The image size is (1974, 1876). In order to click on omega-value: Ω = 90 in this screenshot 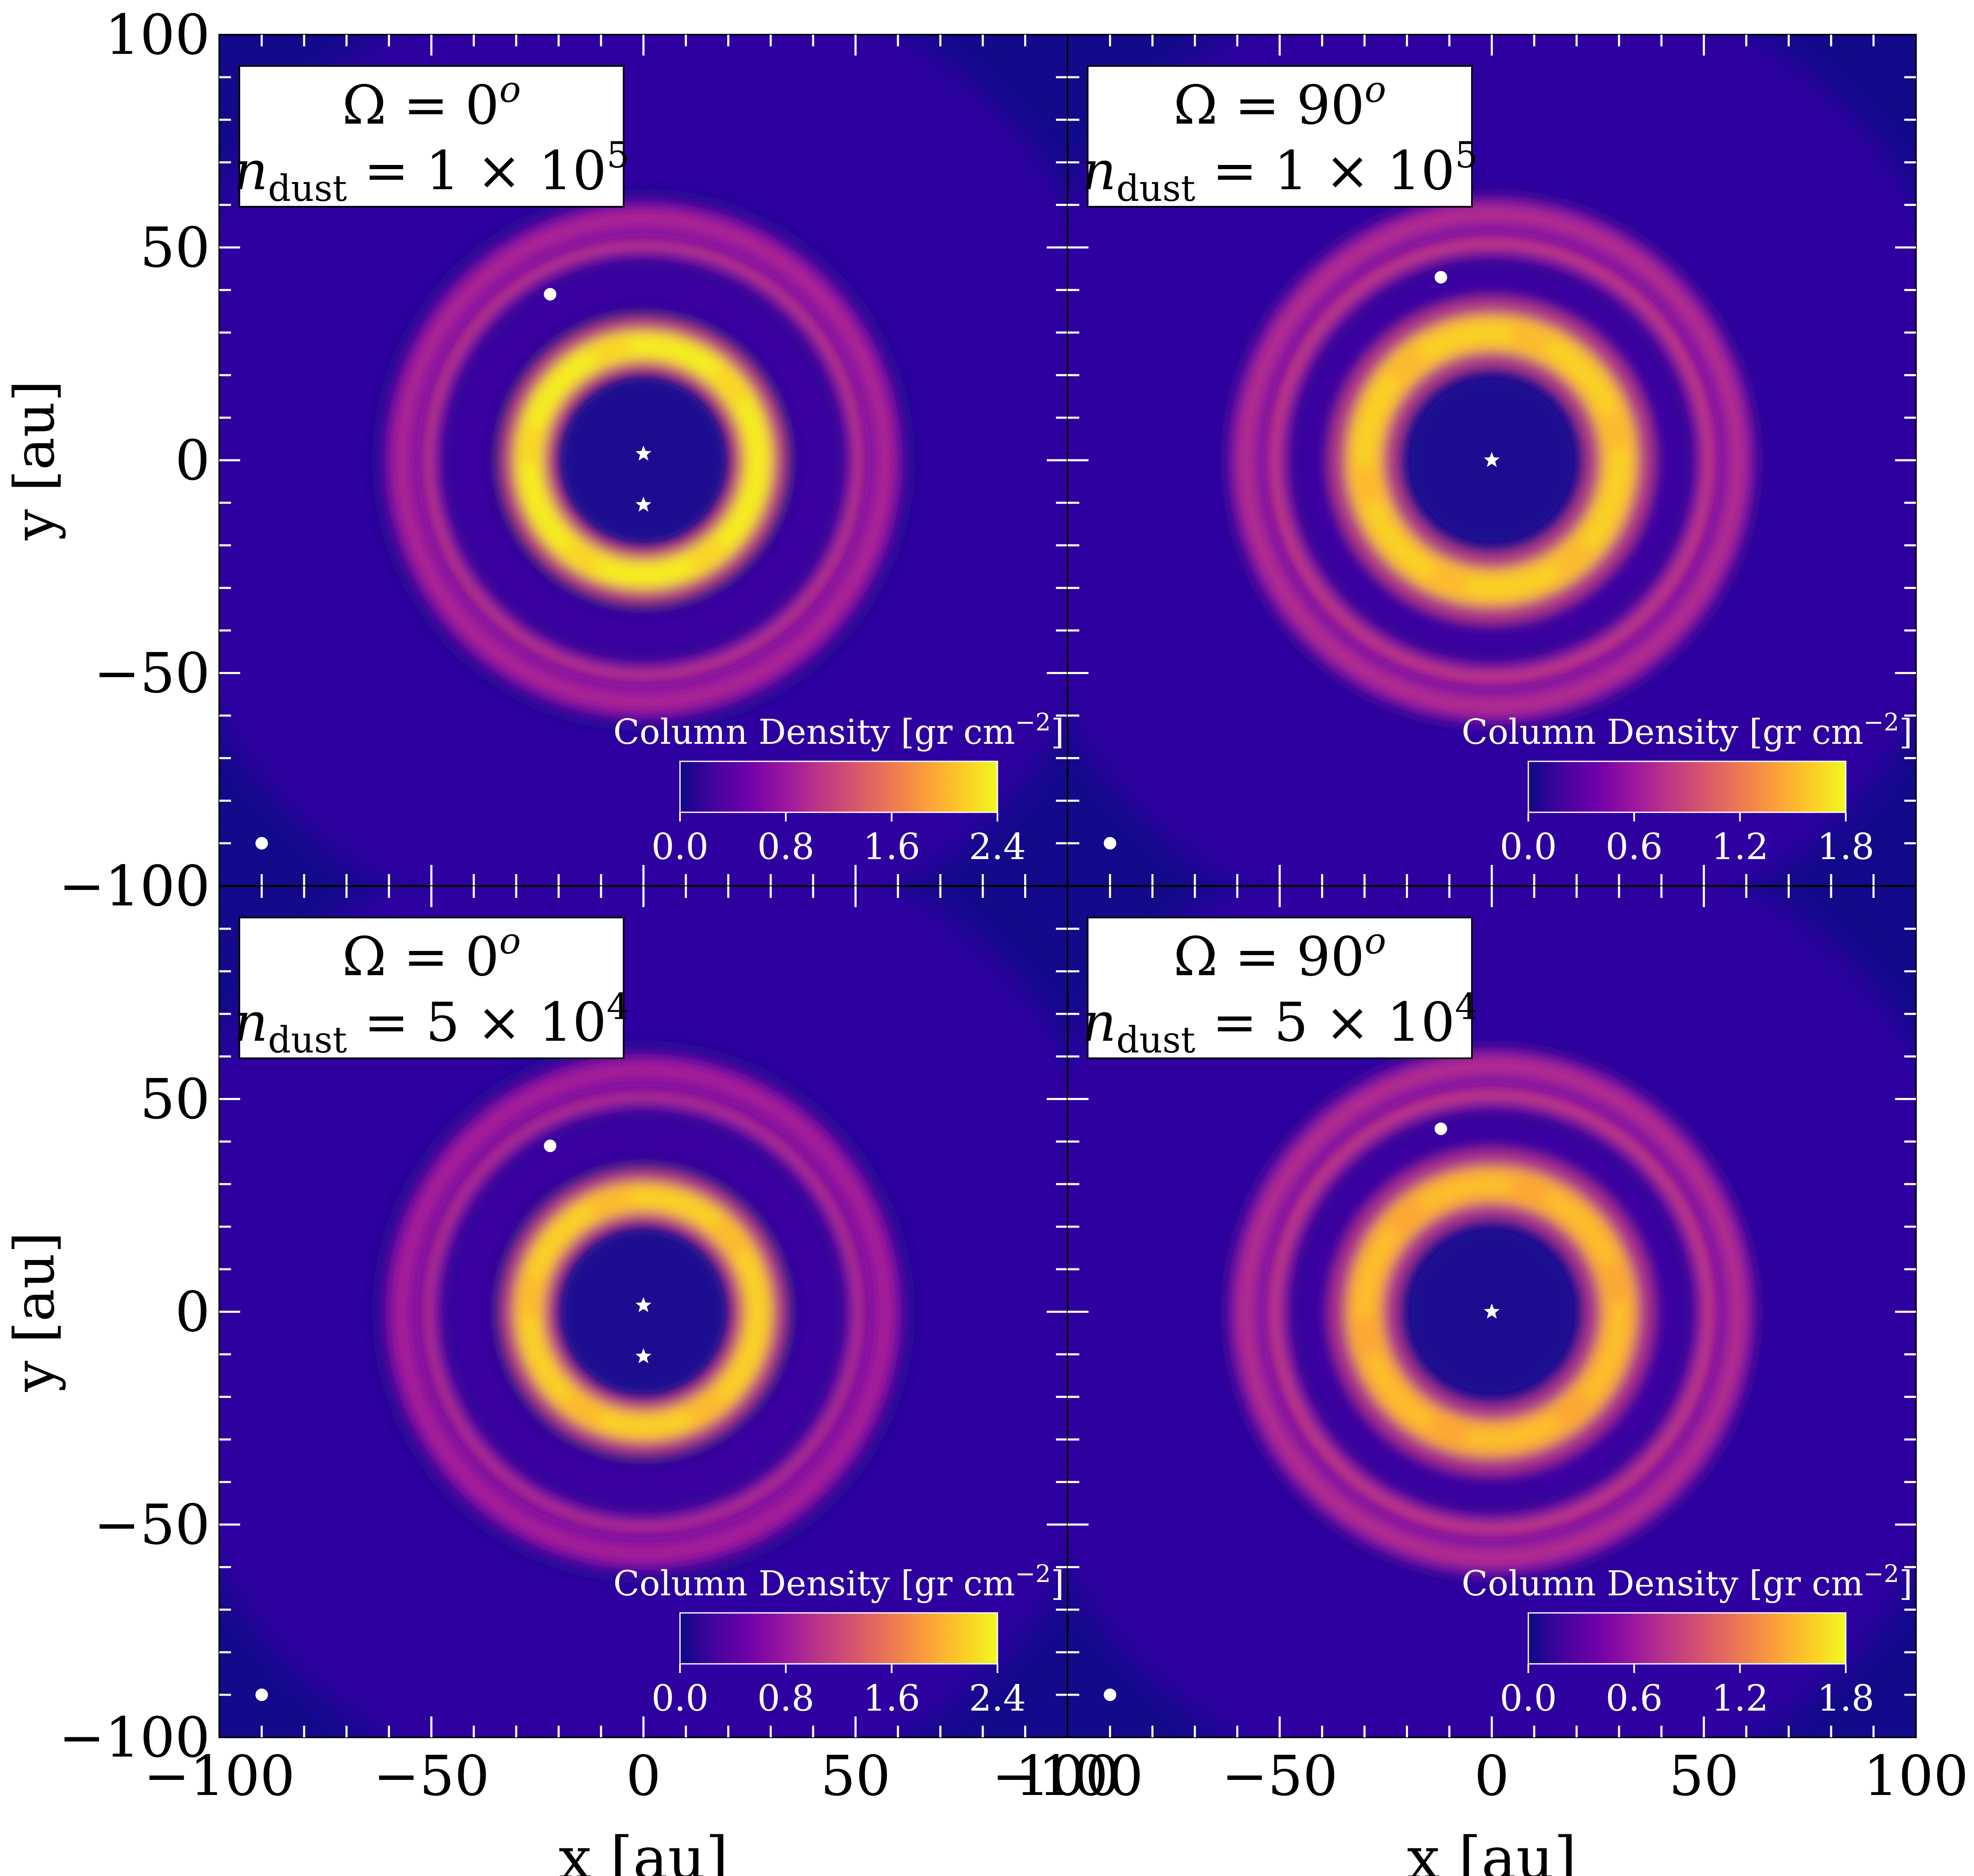, I will do `click(1269, 105)`.